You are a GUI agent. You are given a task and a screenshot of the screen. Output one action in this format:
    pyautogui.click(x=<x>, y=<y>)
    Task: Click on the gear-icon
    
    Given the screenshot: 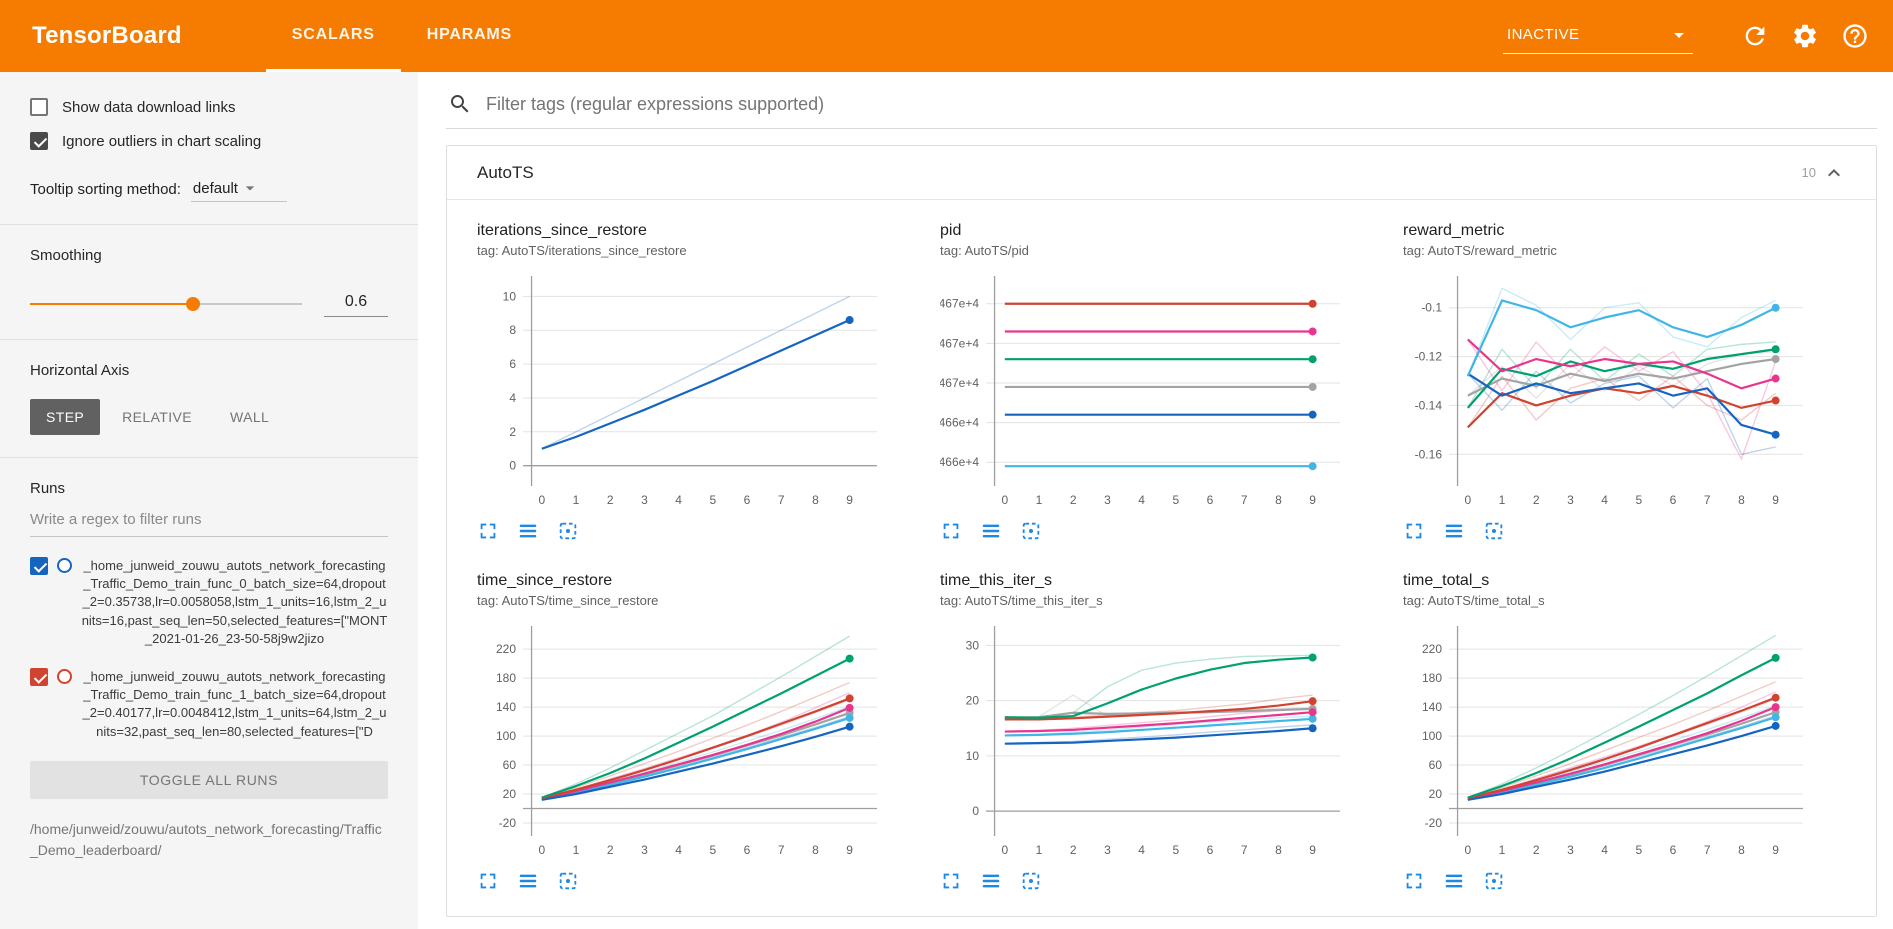 What is the action you would take?
    pyautogui.click(x=1805, y=36)
    